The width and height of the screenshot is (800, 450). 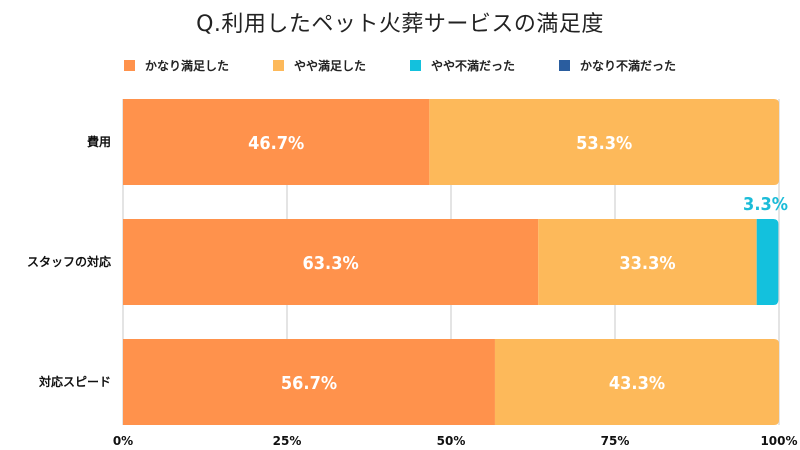 I want to click on data-label: 33.3%, so click(x=647, y=263).